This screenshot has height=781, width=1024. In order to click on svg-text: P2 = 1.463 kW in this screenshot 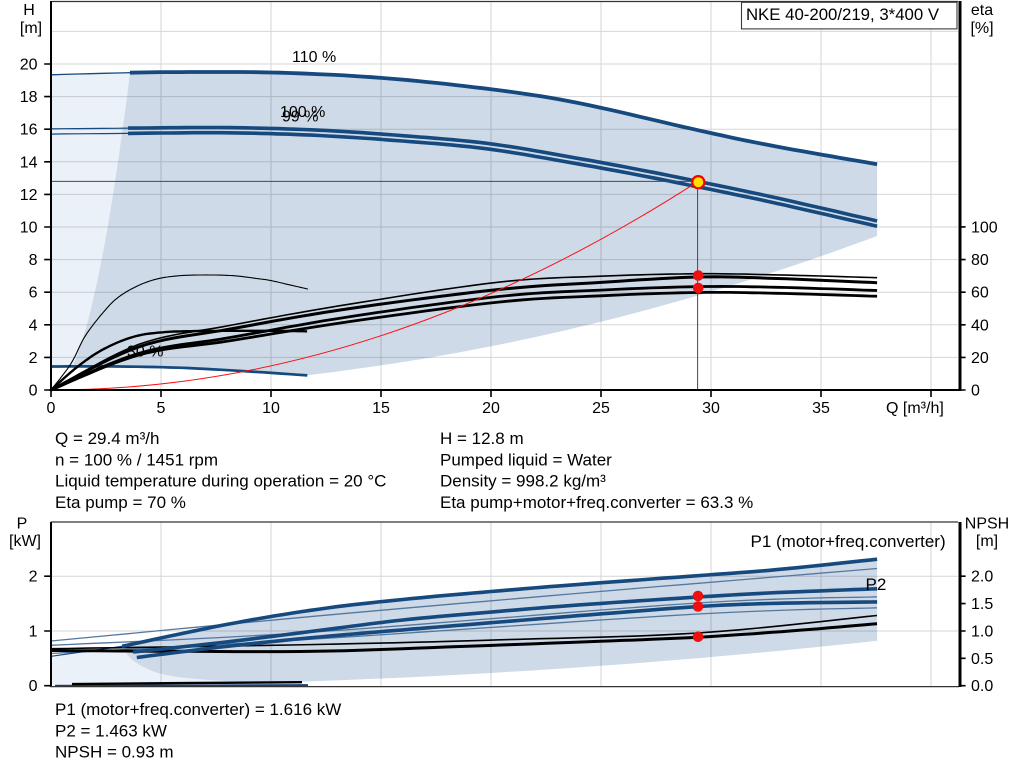, I will do `click(111, 730)`.